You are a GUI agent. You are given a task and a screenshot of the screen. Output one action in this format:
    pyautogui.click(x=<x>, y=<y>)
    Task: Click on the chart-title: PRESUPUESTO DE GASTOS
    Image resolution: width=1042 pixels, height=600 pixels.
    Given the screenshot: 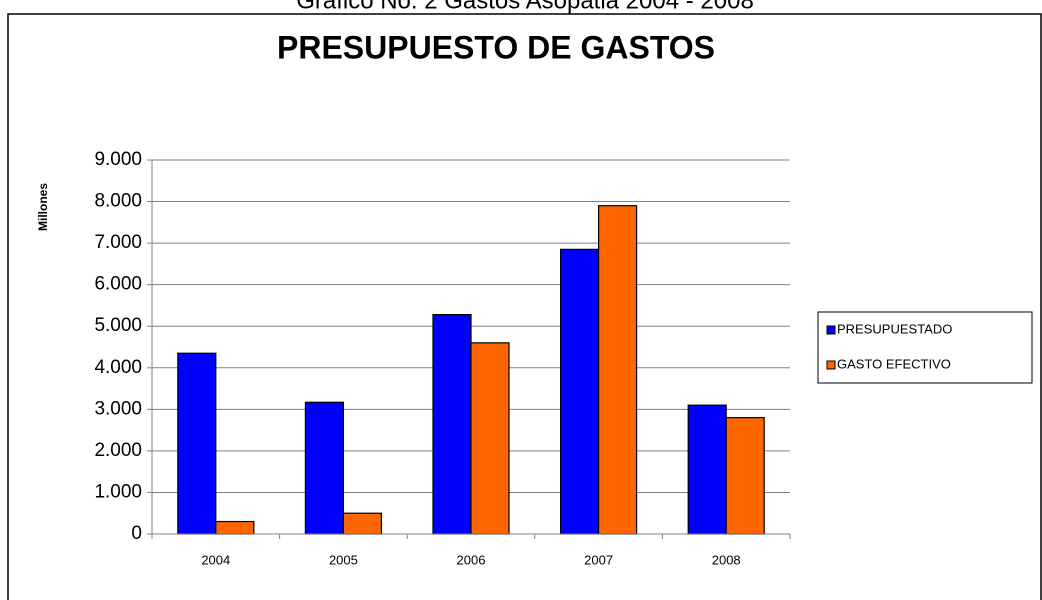 What is the action you would take?
    pyautogui.click(x=496, y=47)
    